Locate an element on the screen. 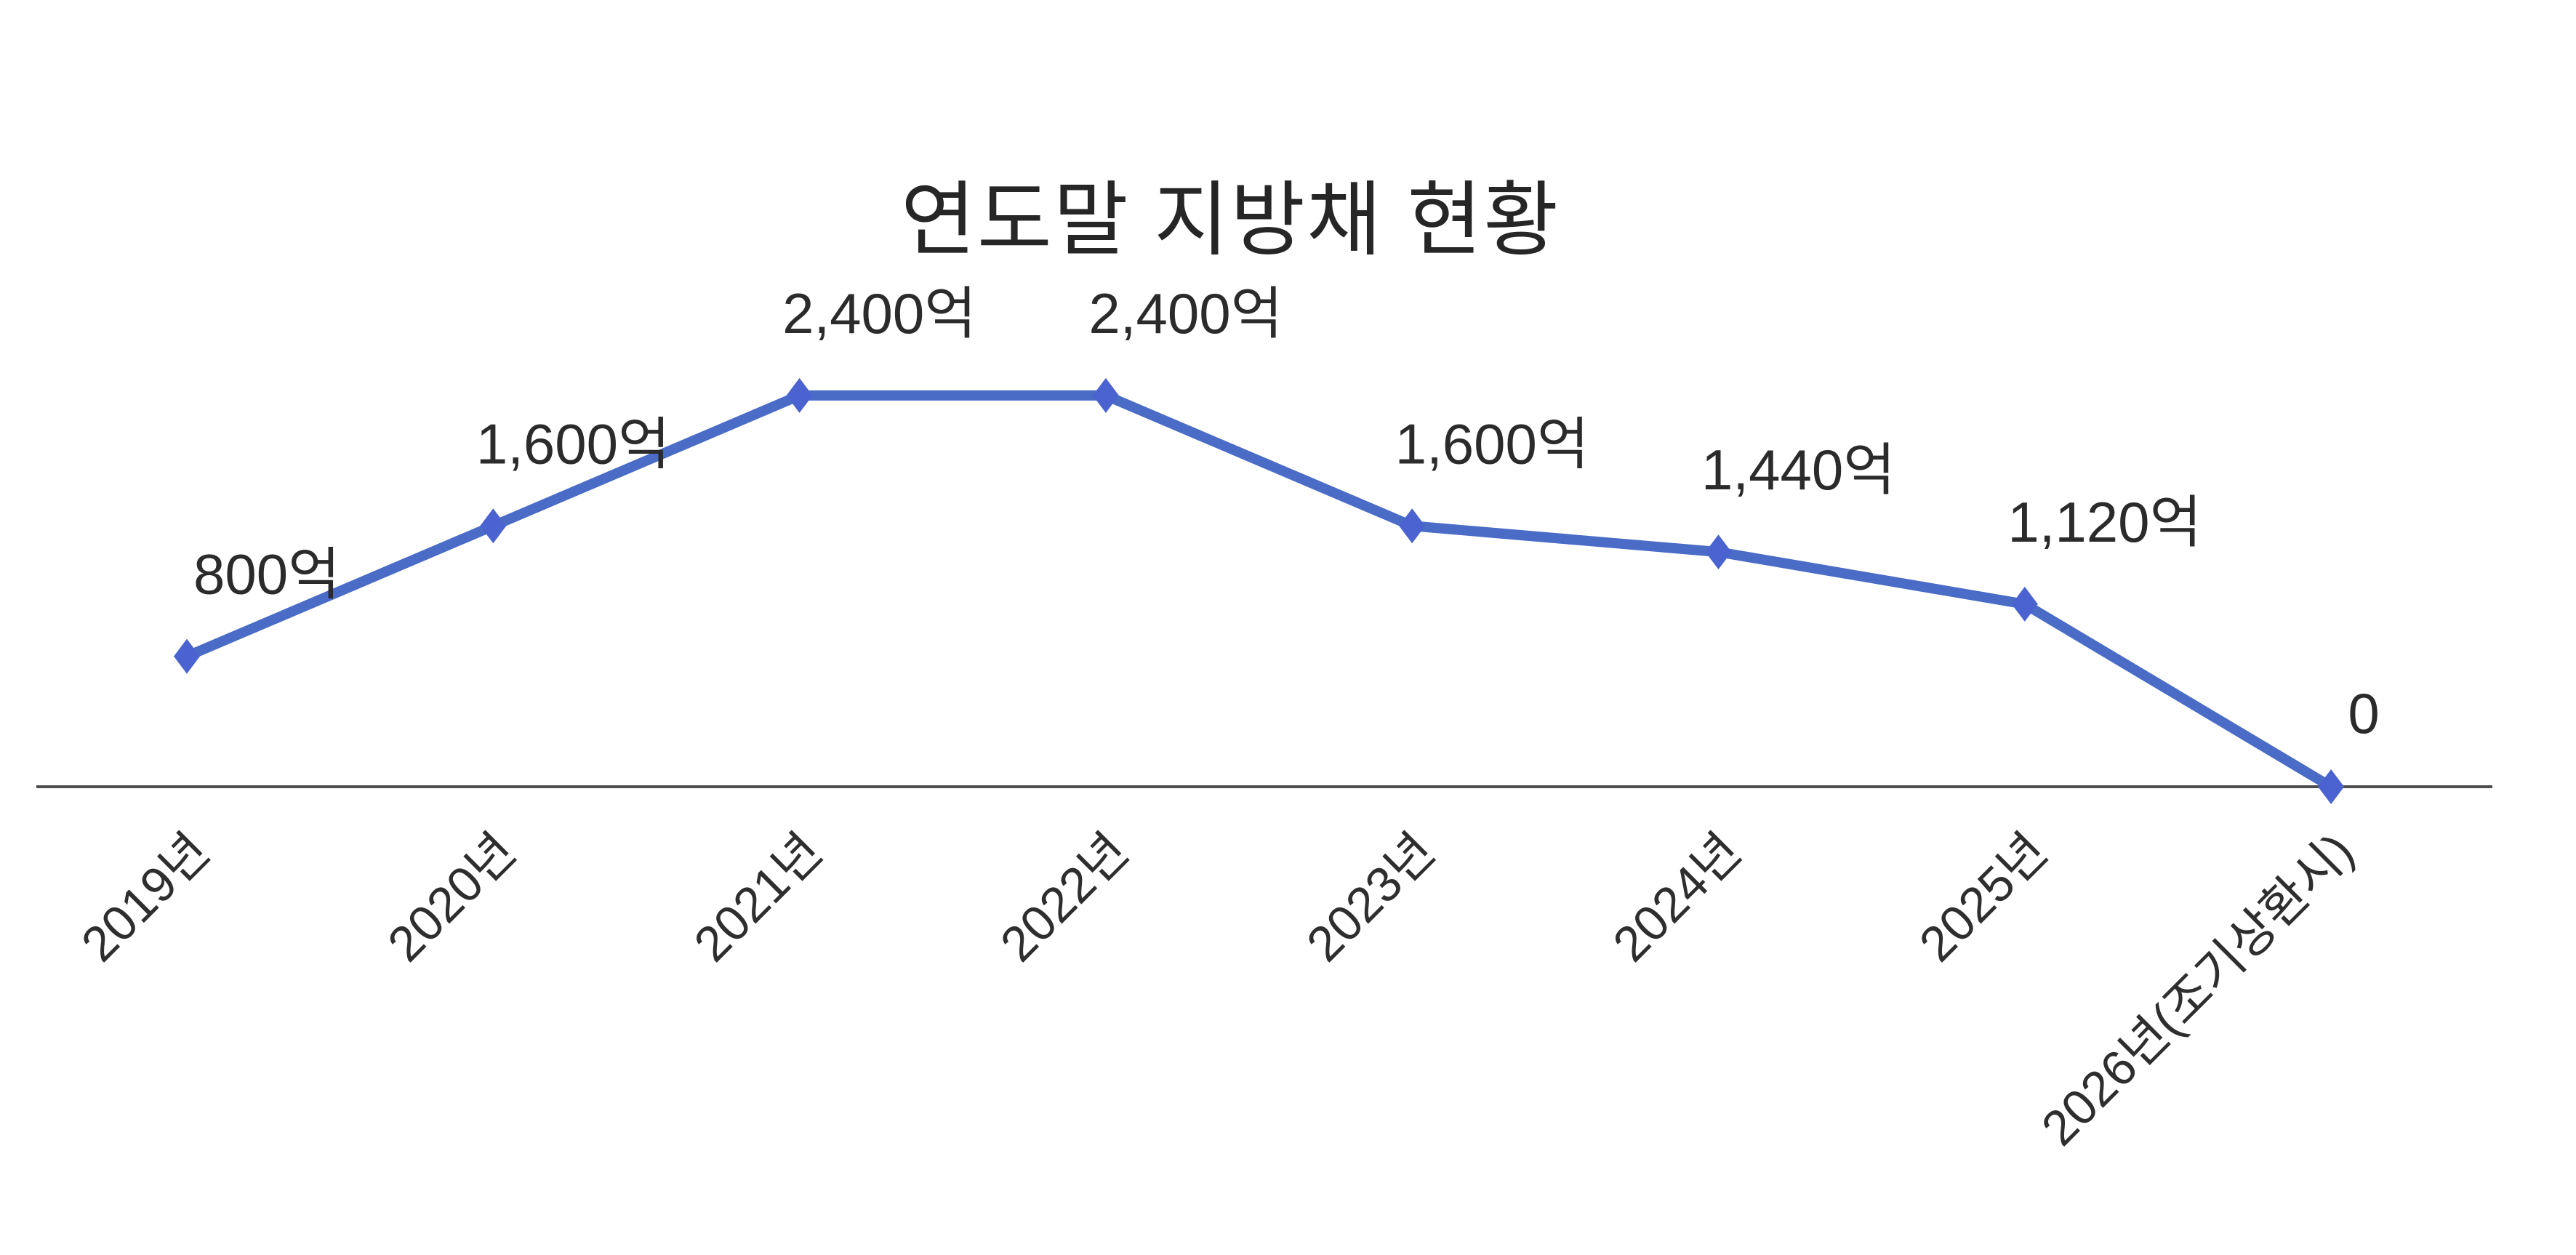  x-axis-tick-label: 2021년 is located at coordinates (757, 897).